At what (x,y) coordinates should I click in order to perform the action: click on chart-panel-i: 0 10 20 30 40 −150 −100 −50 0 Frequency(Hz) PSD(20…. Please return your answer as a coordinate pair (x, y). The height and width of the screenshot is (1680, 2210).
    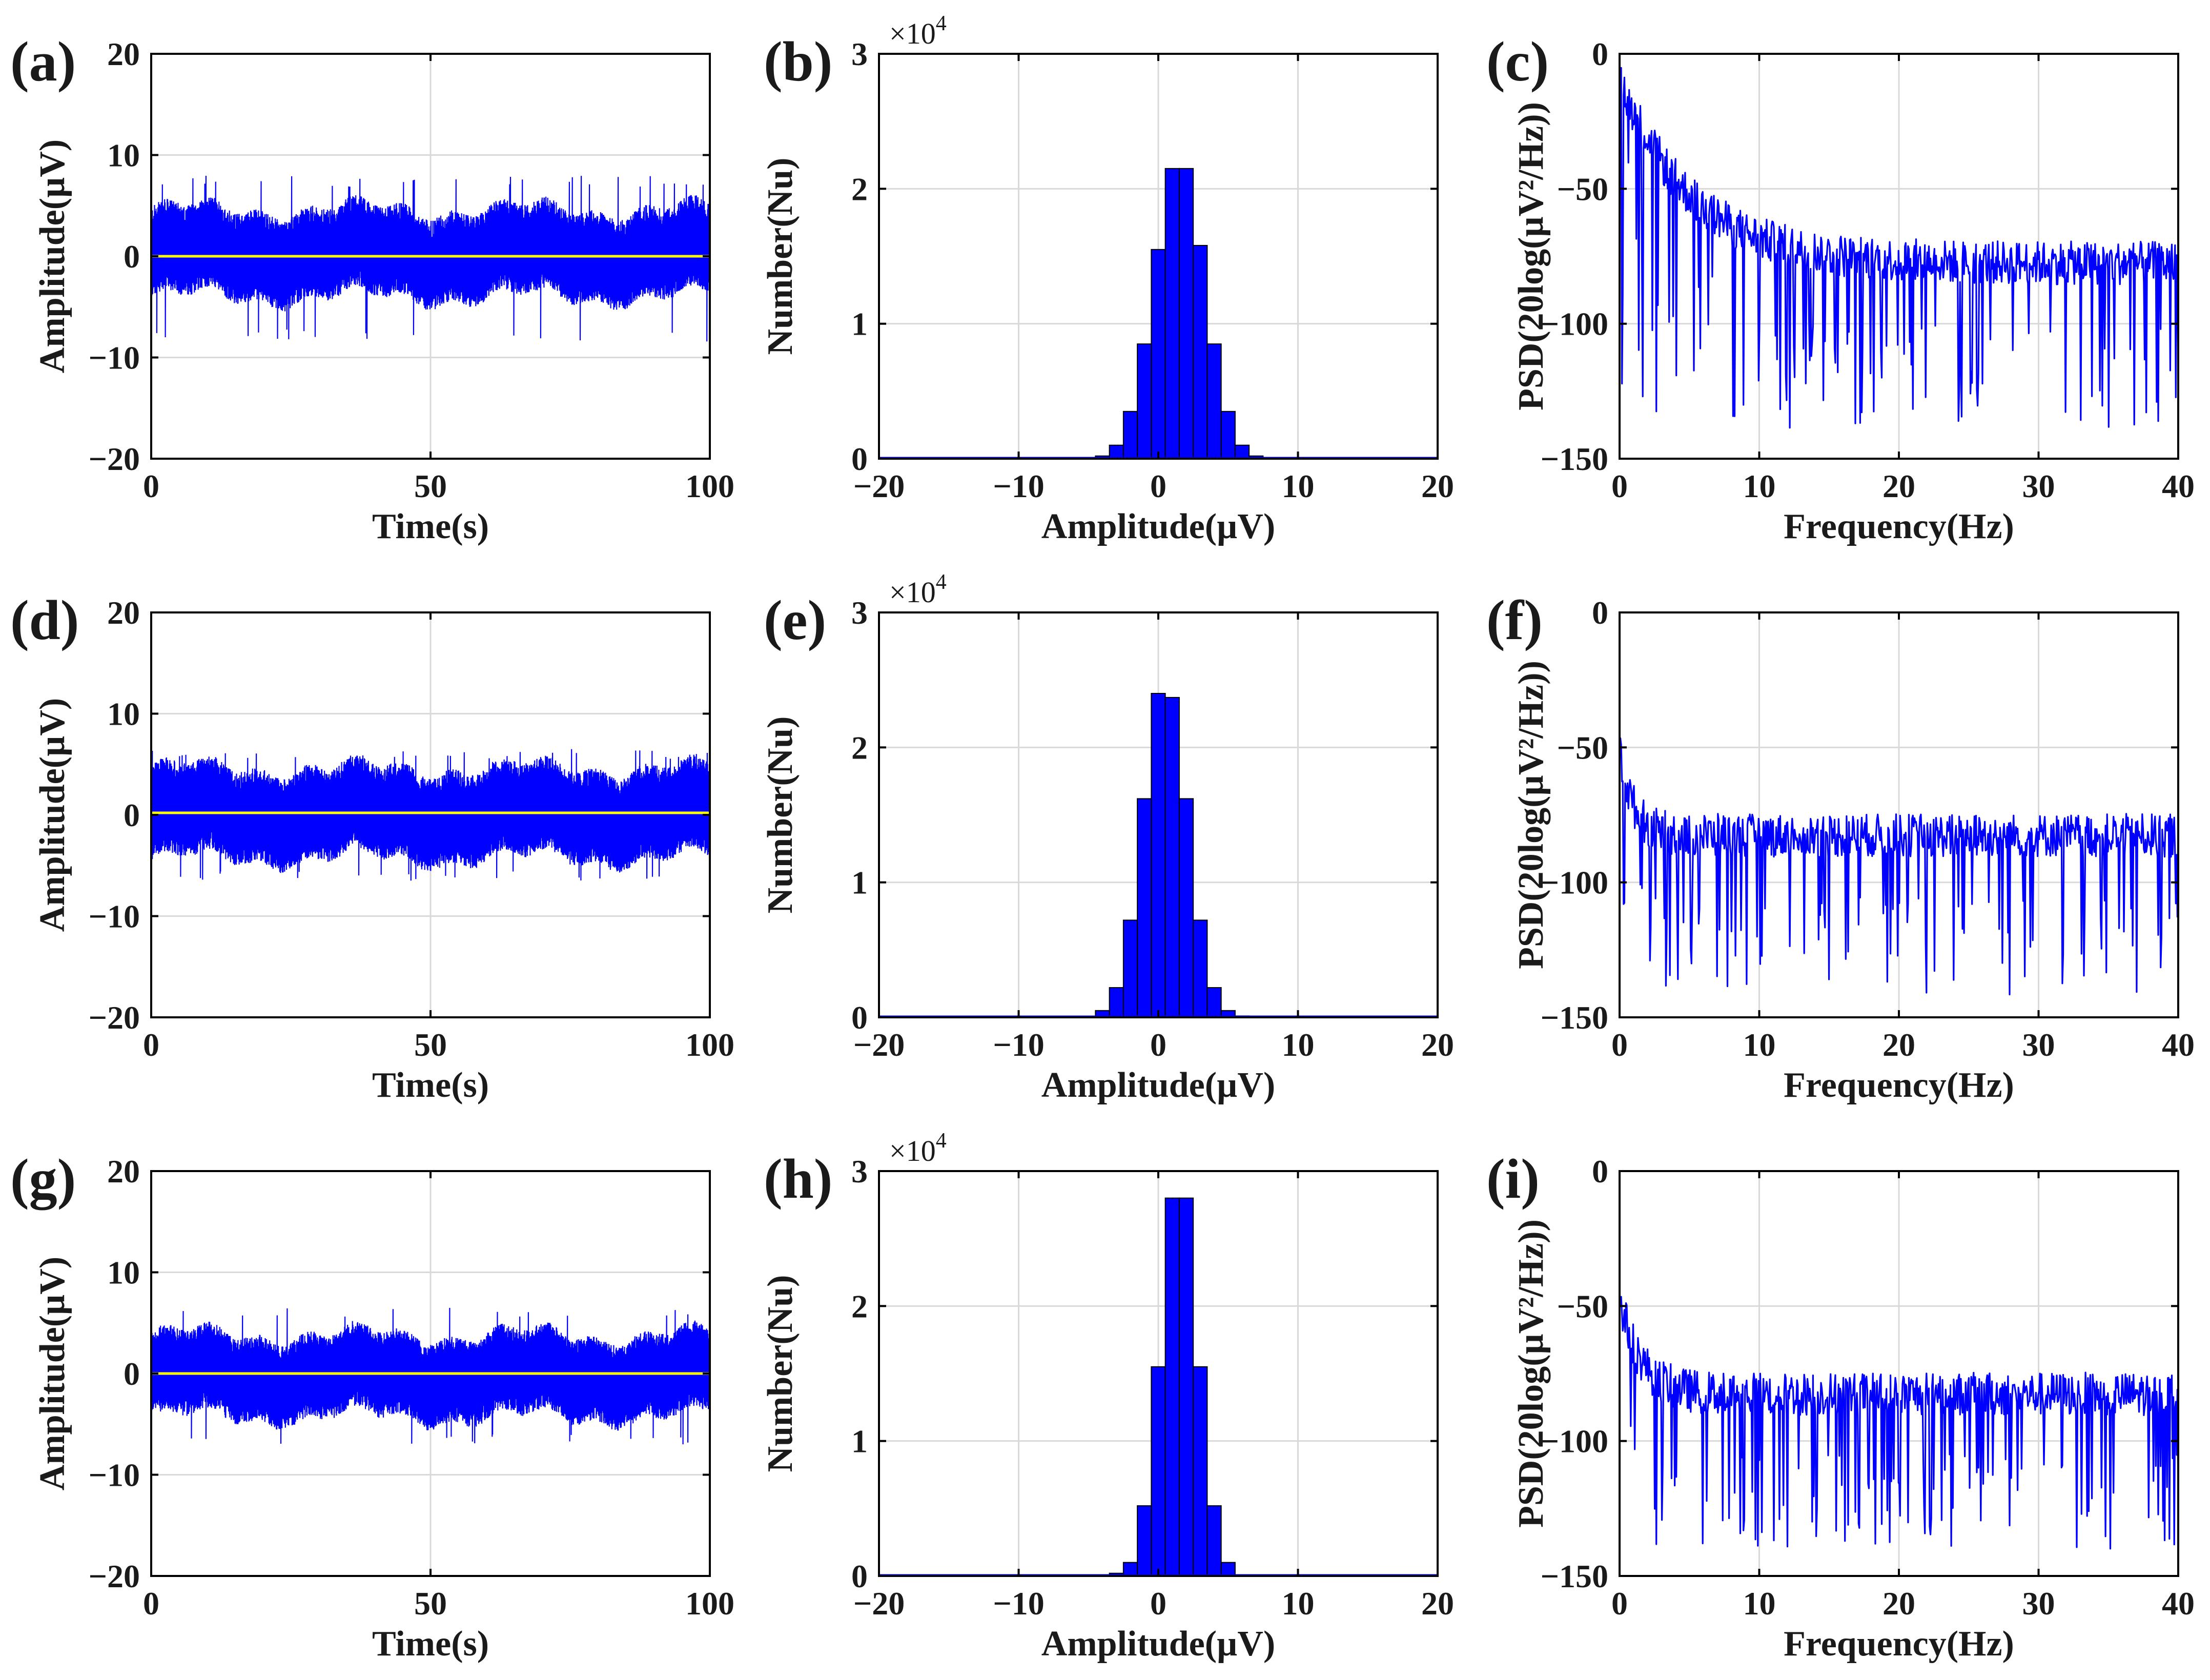
    Looking at the image, I should click on (1840, 1406).